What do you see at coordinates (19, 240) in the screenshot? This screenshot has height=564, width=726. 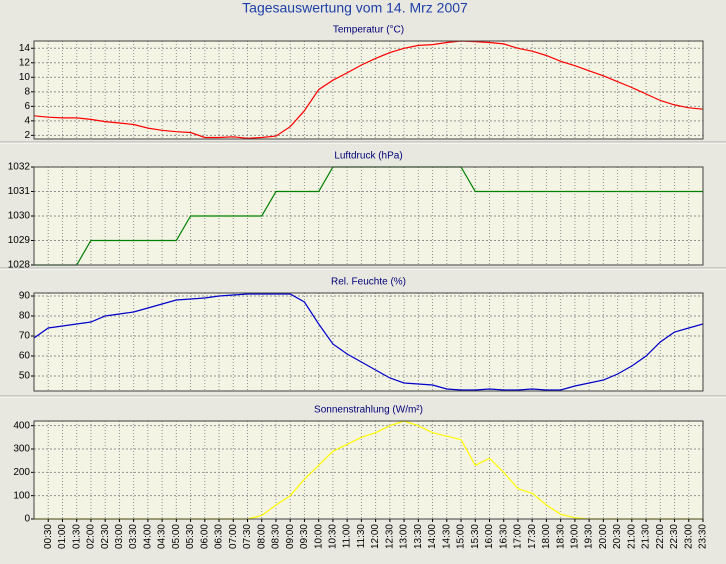 I see `y-tick-label: 1029` at bounding box center [19, 240].